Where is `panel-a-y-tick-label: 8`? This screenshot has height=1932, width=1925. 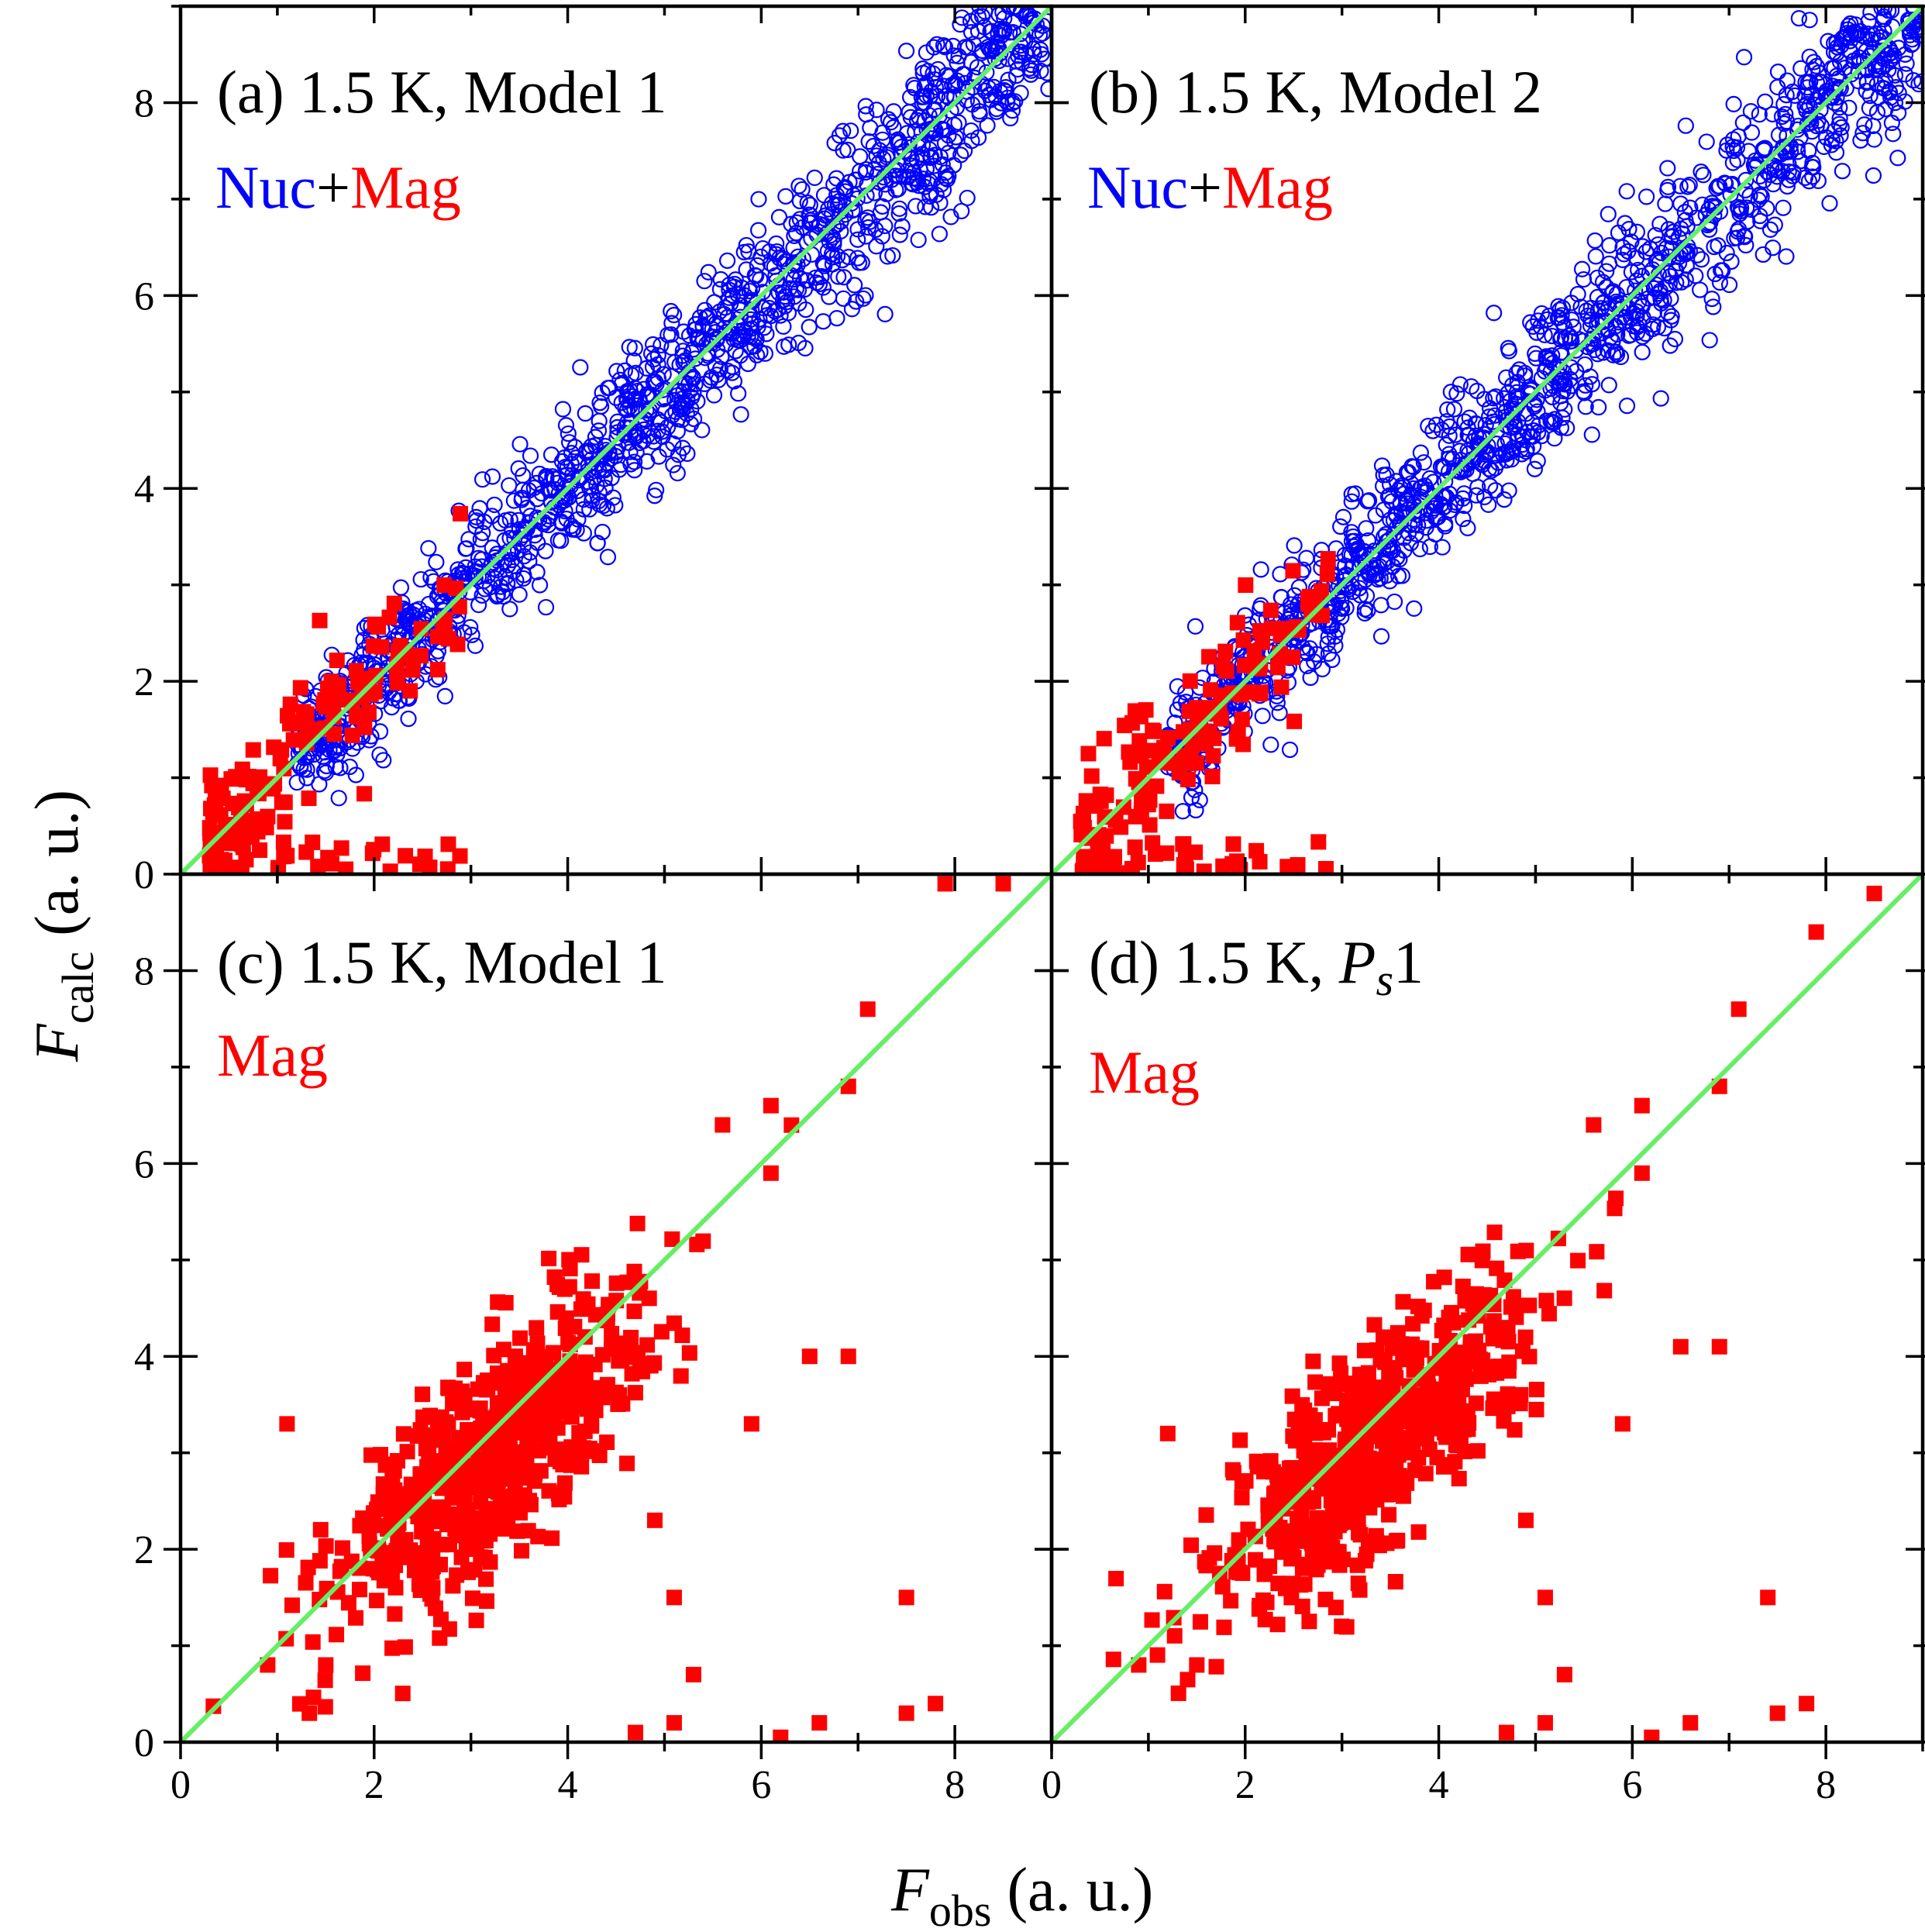
panel-a-y-tick-label: 8 is located at coordinates (144, 103).